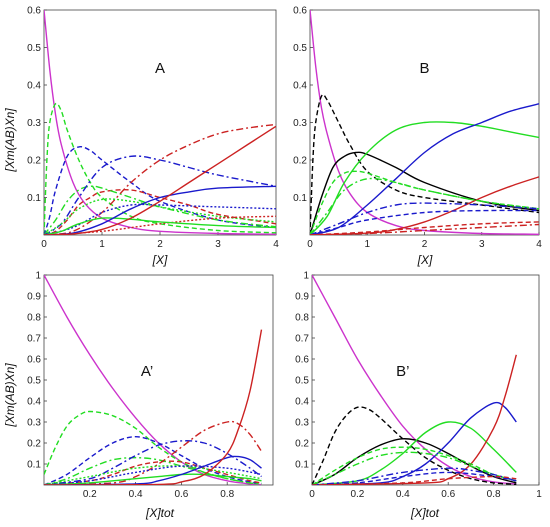  Describe the element at coordinates (227, 494) in the screenshot. I see `xtick-label: 0.8` at that location.